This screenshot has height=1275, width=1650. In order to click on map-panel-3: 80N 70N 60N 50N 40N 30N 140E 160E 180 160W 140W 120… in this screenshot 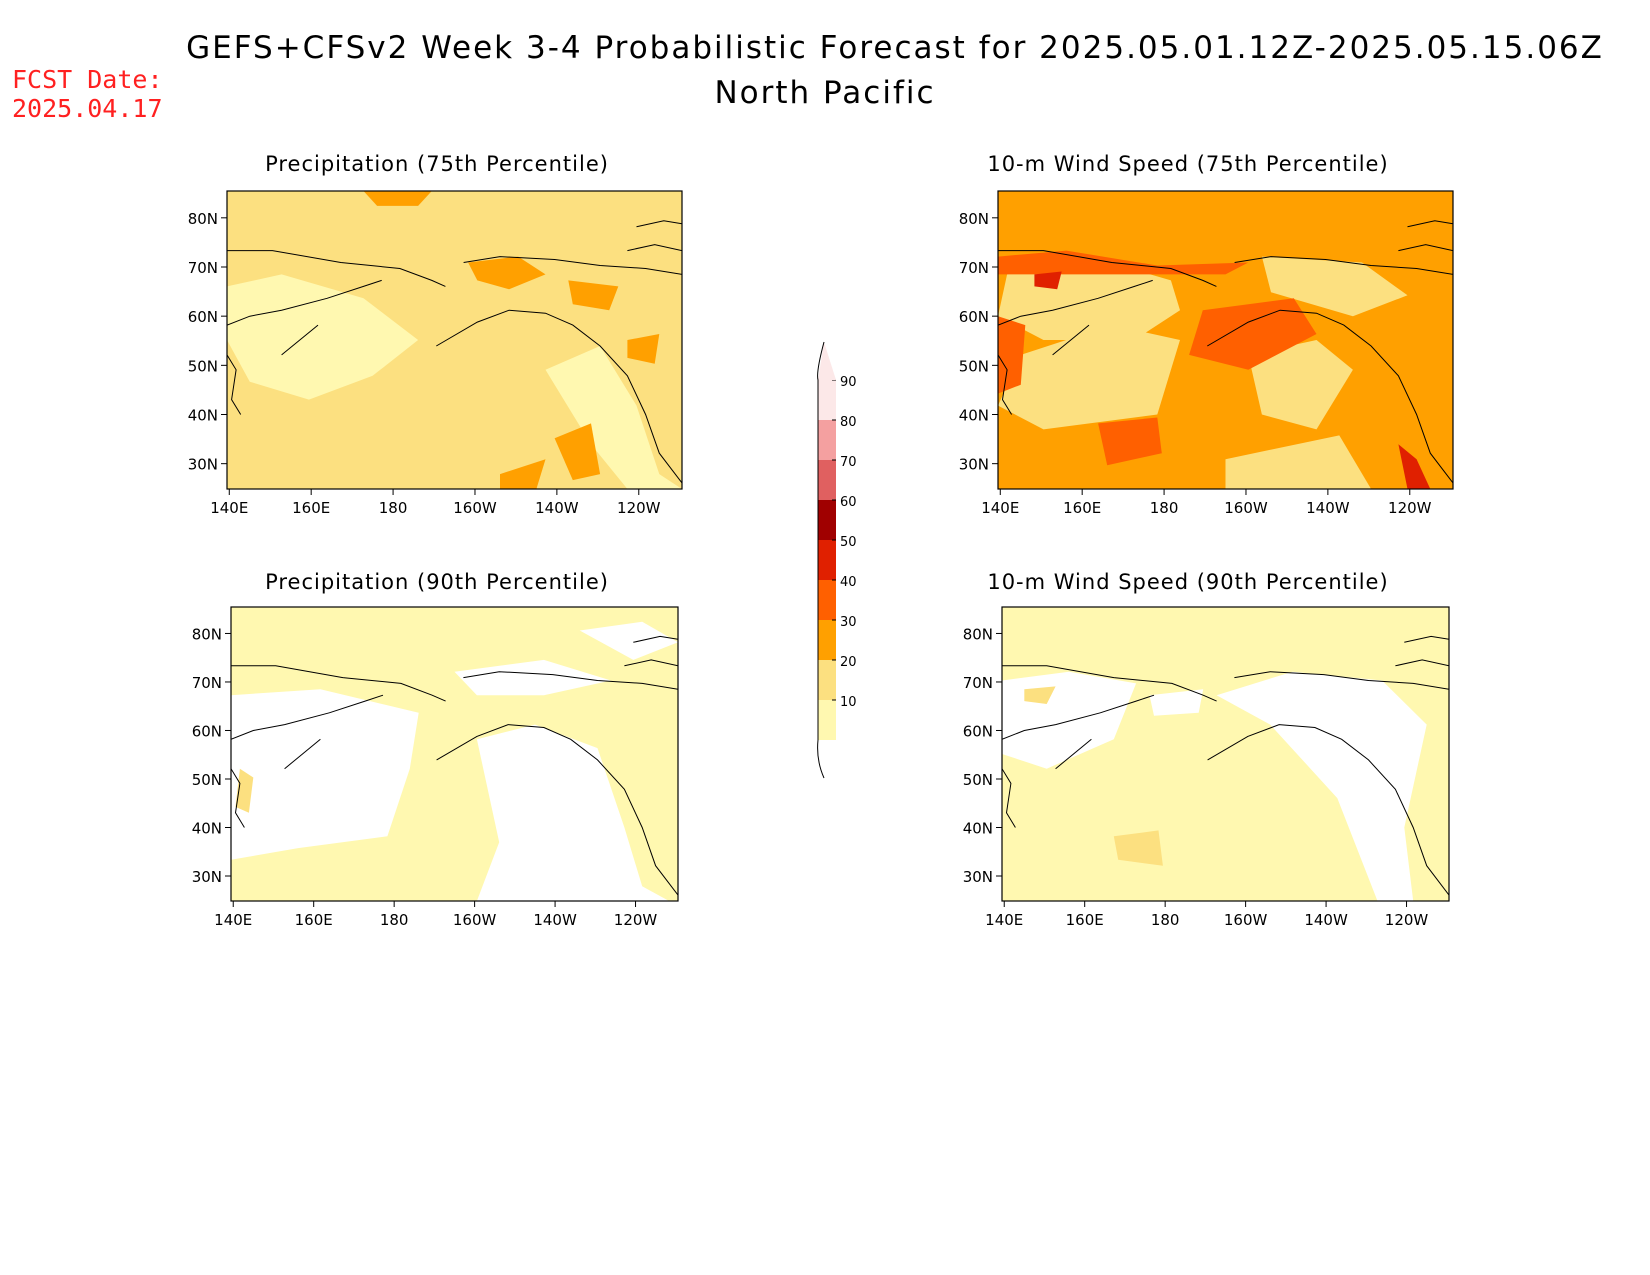, I will do `click(435, 767)`.